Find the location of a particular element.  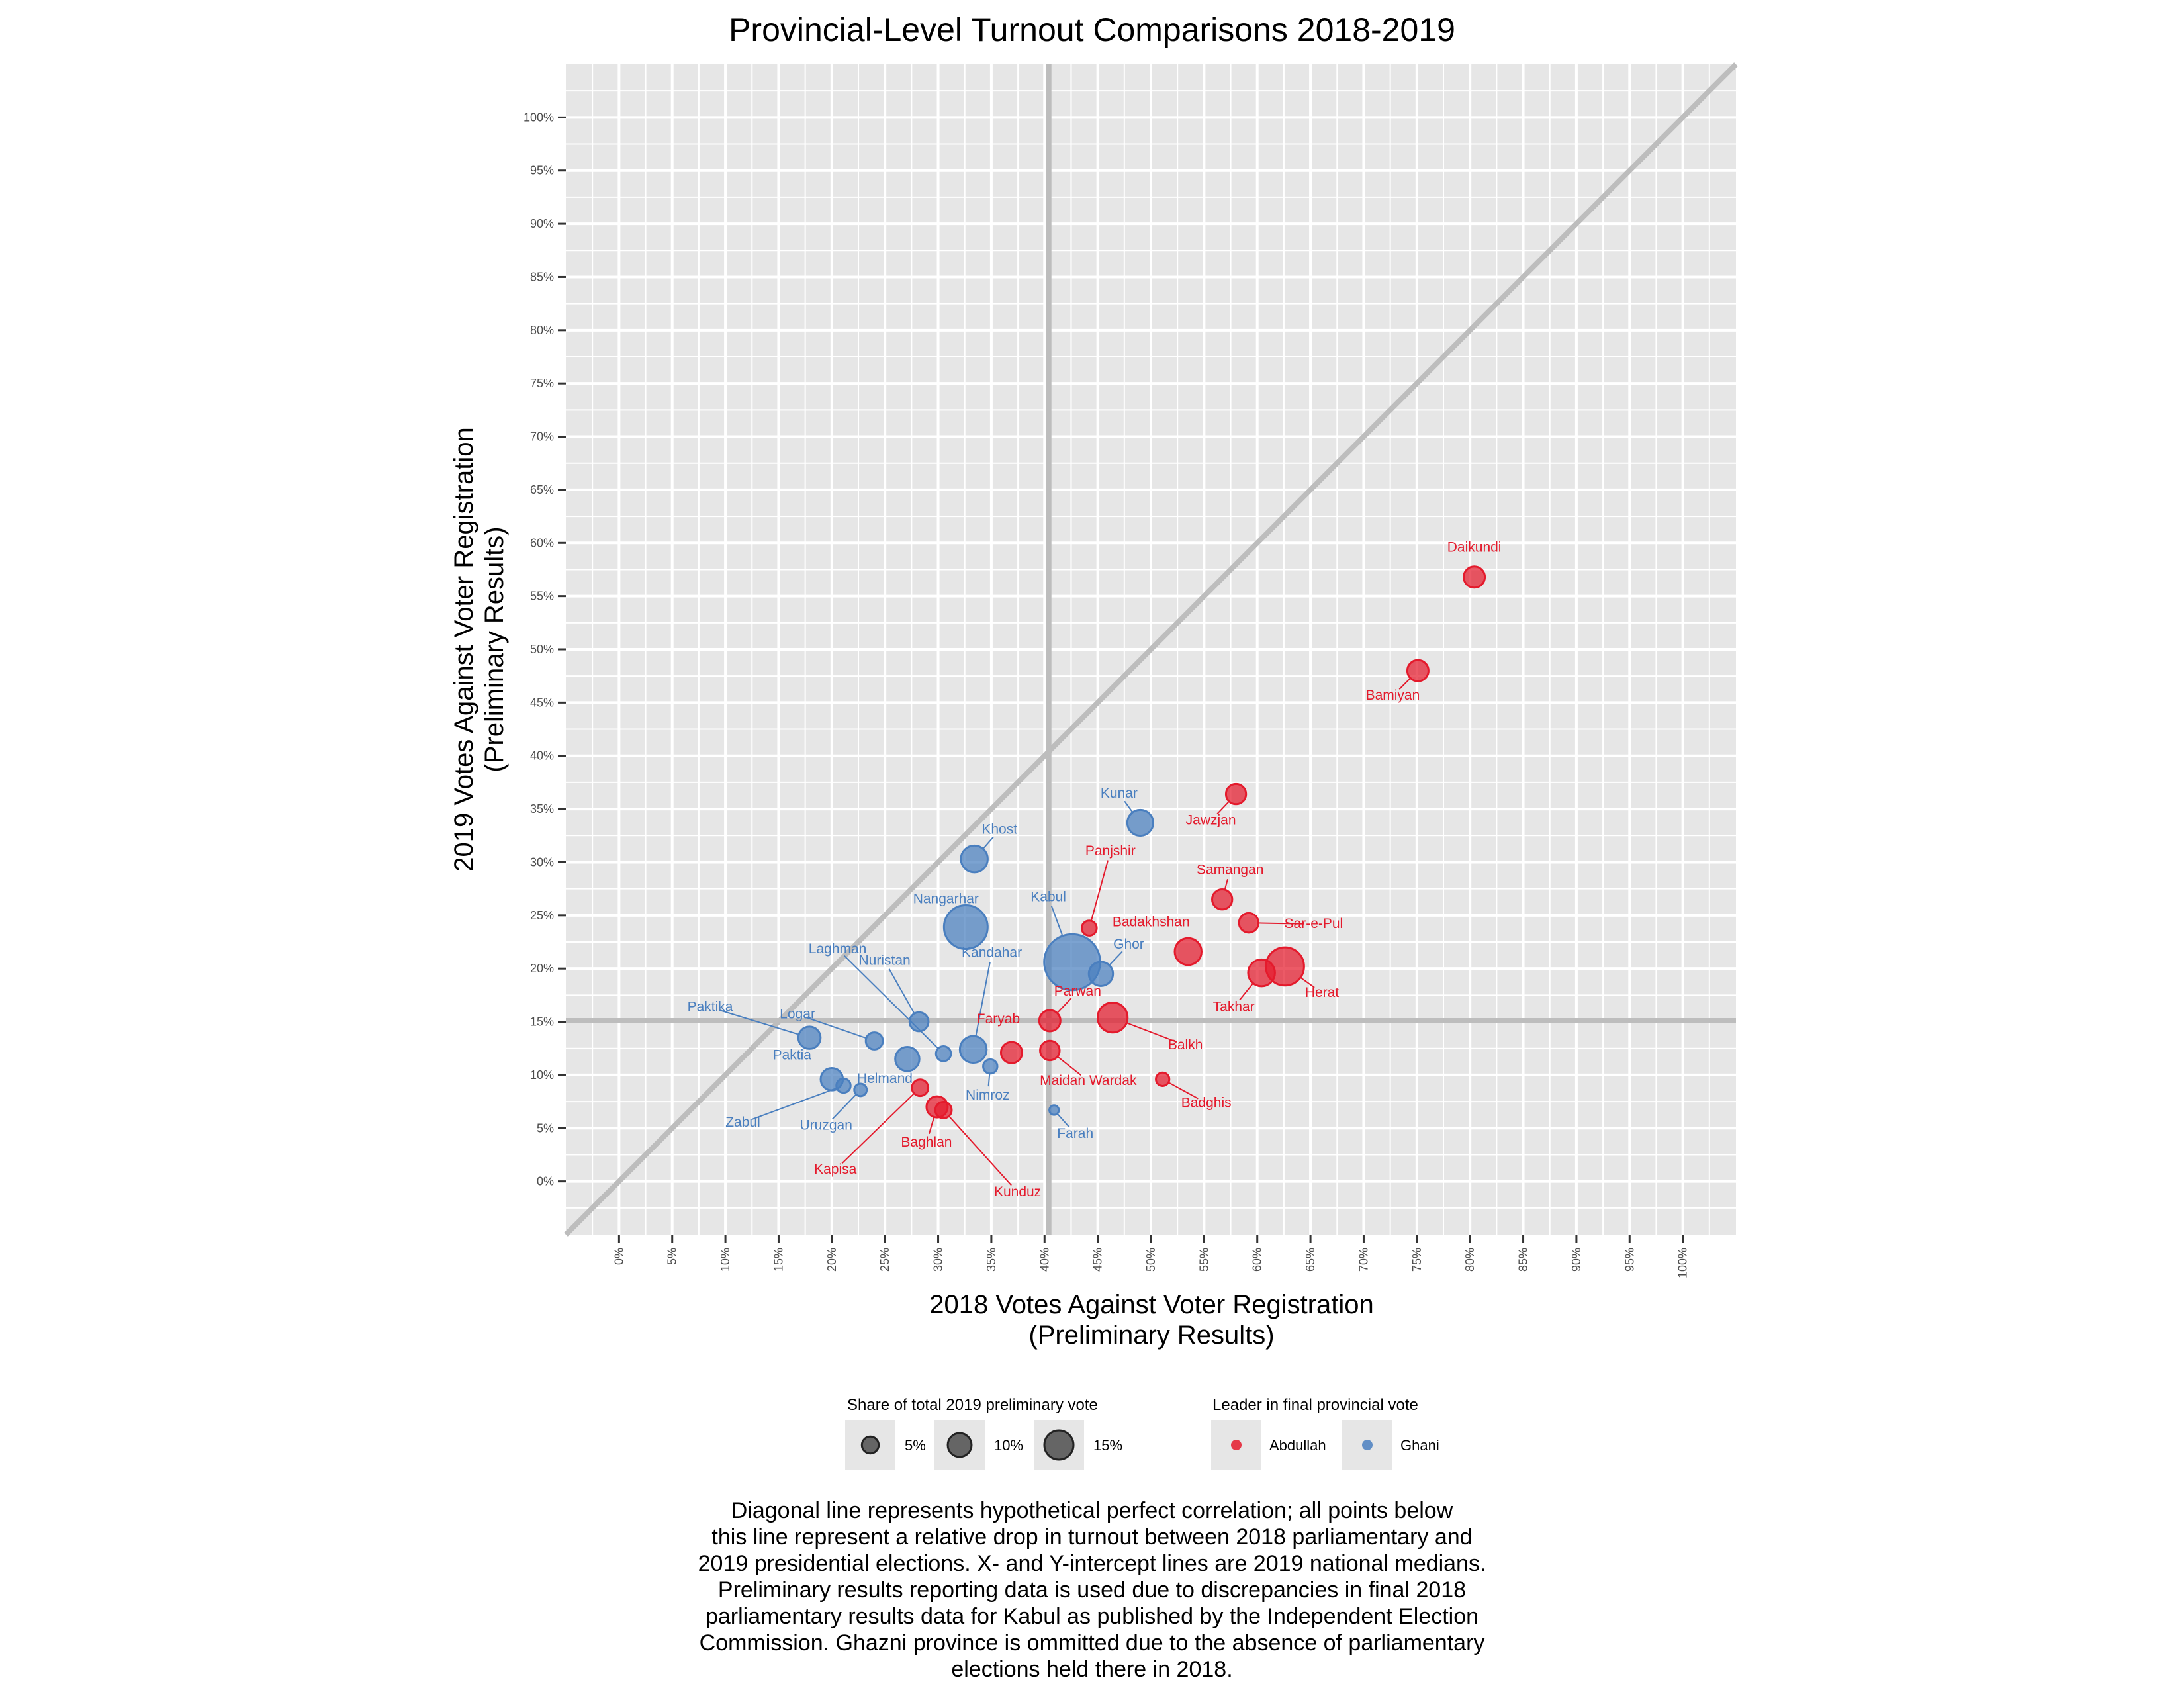

point-label: Baghlan is located at coordinates (926, 1142).